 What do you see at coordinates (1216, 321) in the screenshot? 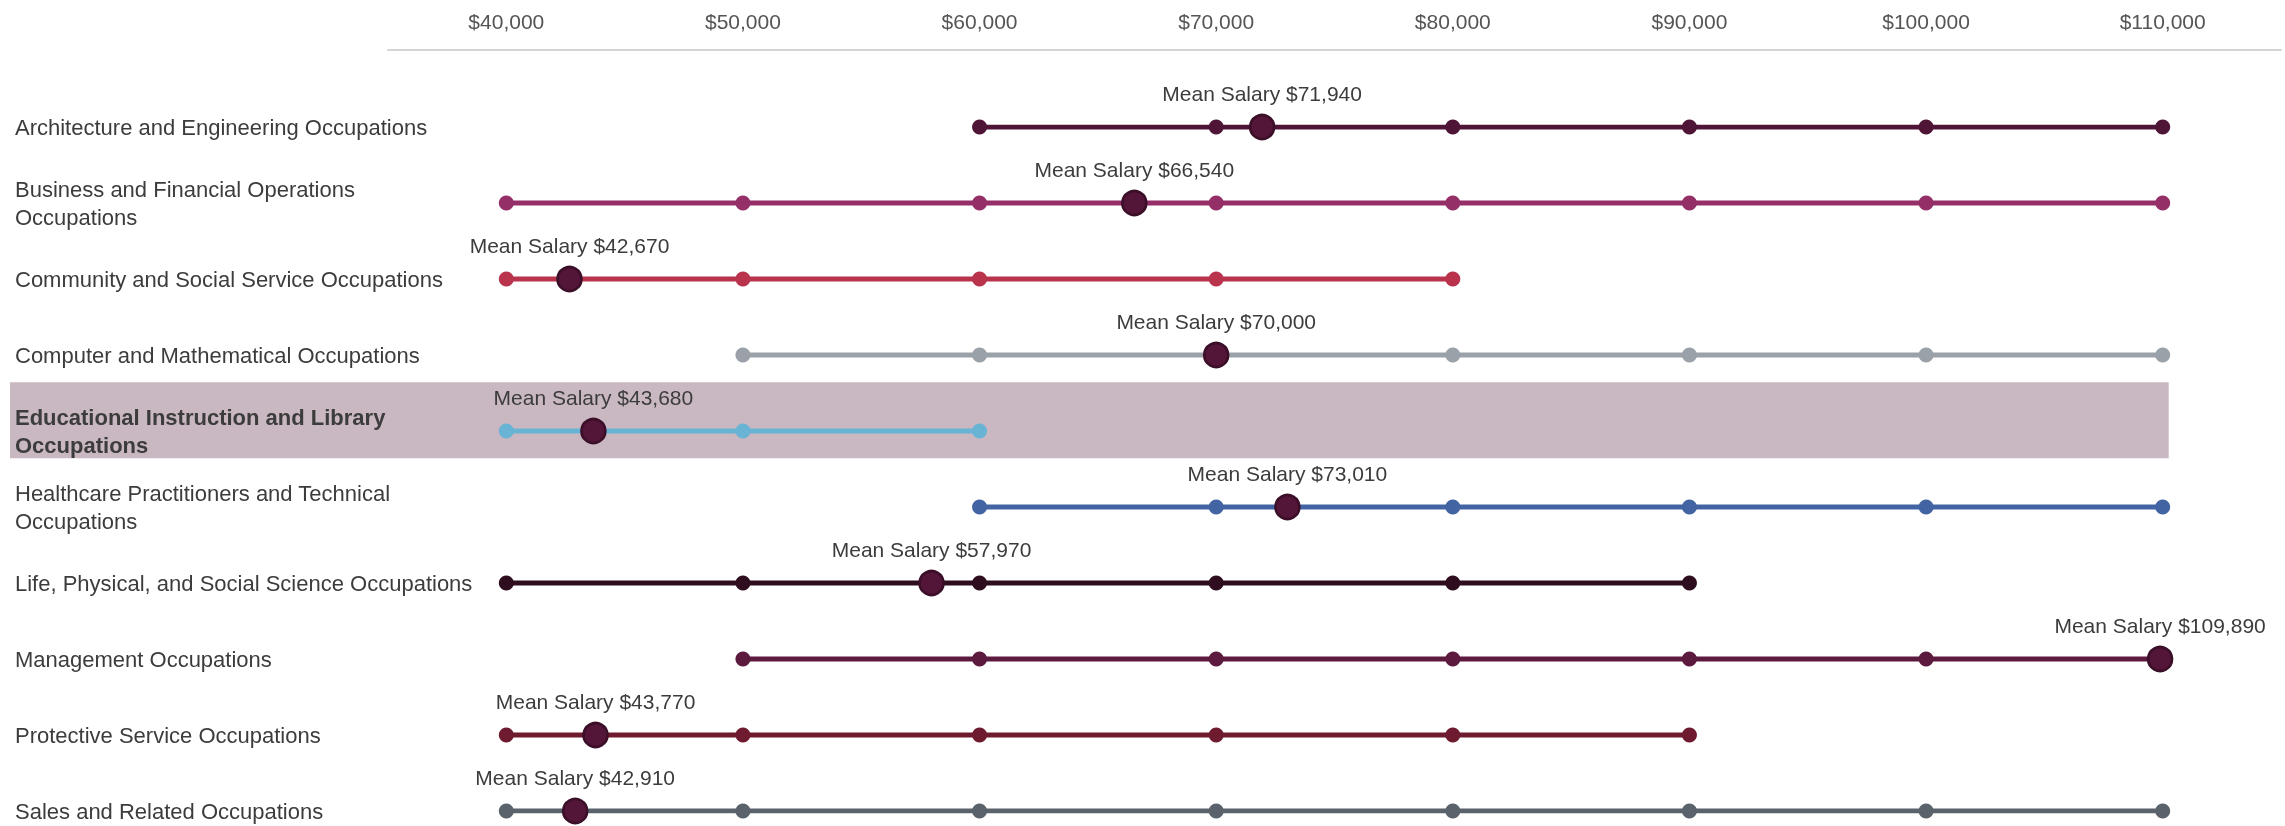
I see `data-label: Mean Salary $70,000` at bounding box center [1216, 321].